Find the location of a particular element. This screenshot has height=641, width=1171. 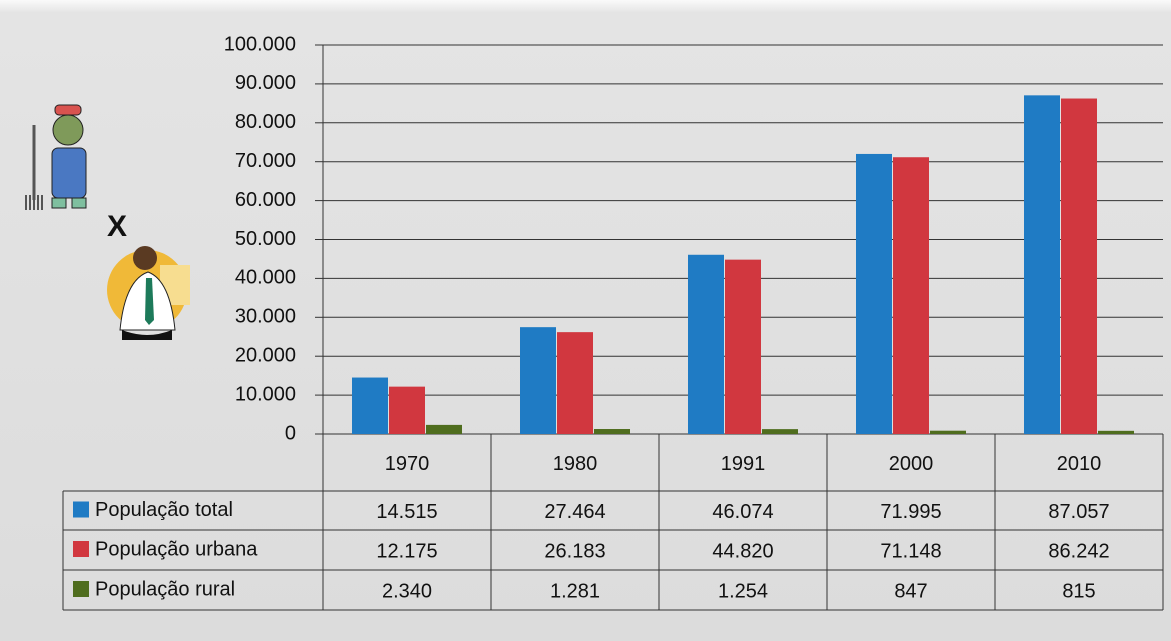

y-tick-label: 20.000 is located at coordinates (265, 355).